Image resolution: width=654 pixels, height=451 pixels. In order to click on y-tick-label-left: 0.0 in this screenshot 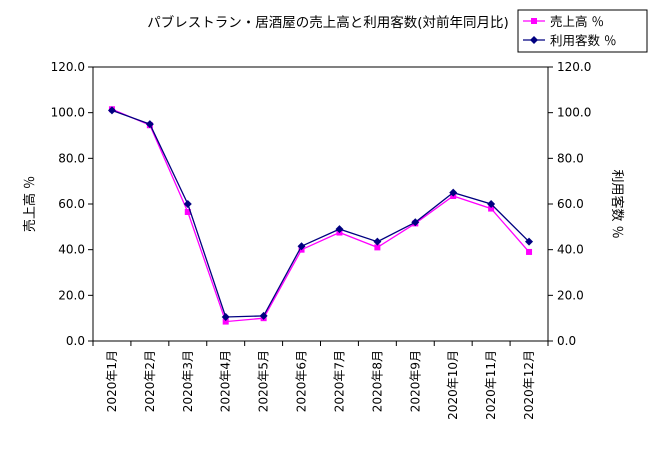, I will do `click(75, 341)`.